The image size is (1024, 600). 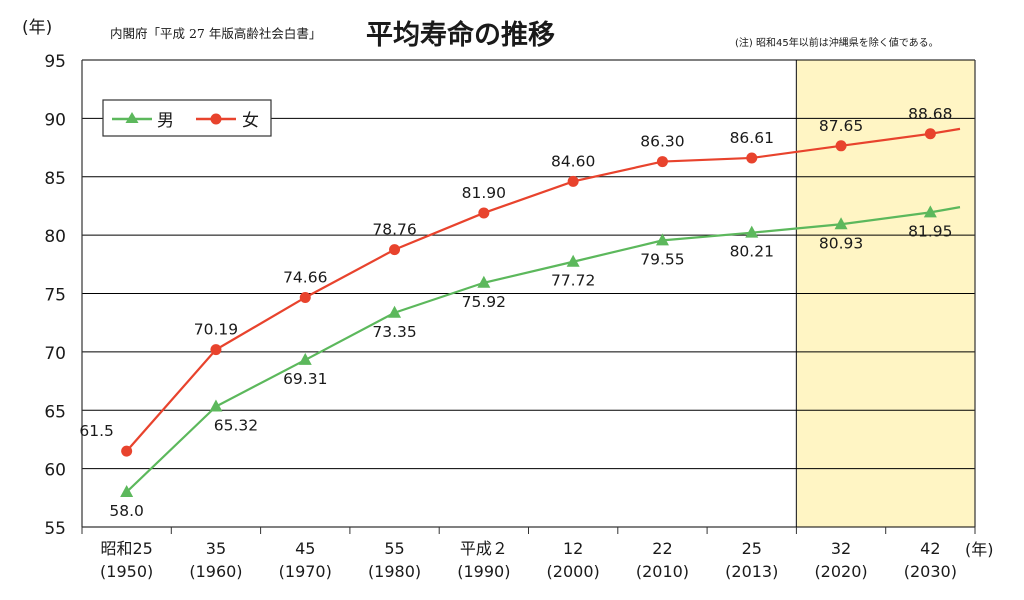 I want to click on y-axis-unit: (年), so click(x=37, y=28).